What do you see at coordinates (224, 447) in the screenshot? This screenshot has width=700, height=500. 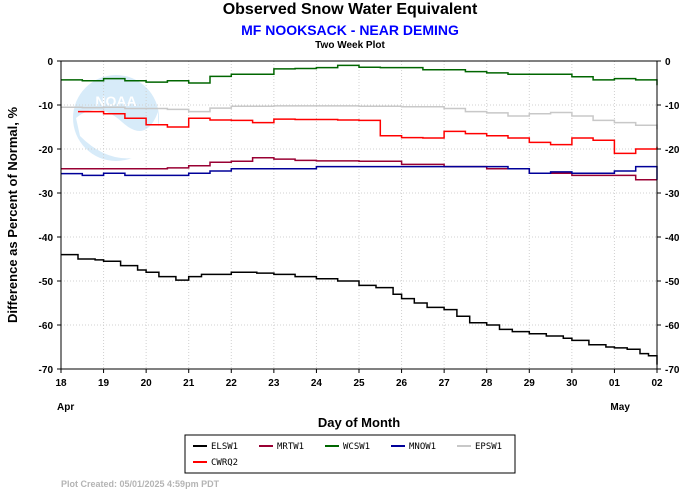 I see `legend-label: ELSW1` at bounding box center [224, 447].